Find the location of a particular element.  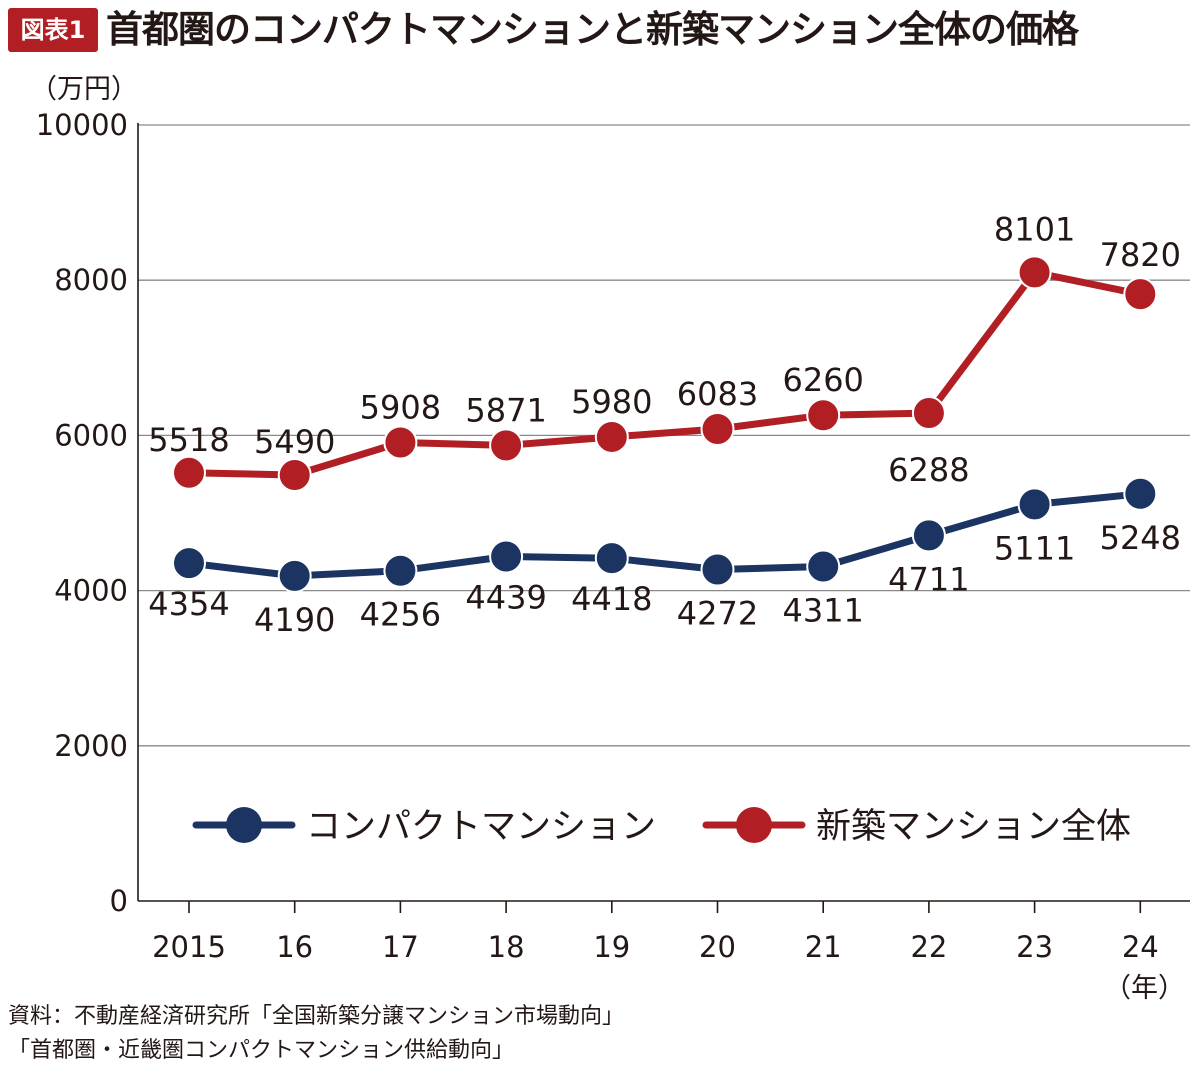

x-tick-label-20: 20 is located at coordinates (717, 947).